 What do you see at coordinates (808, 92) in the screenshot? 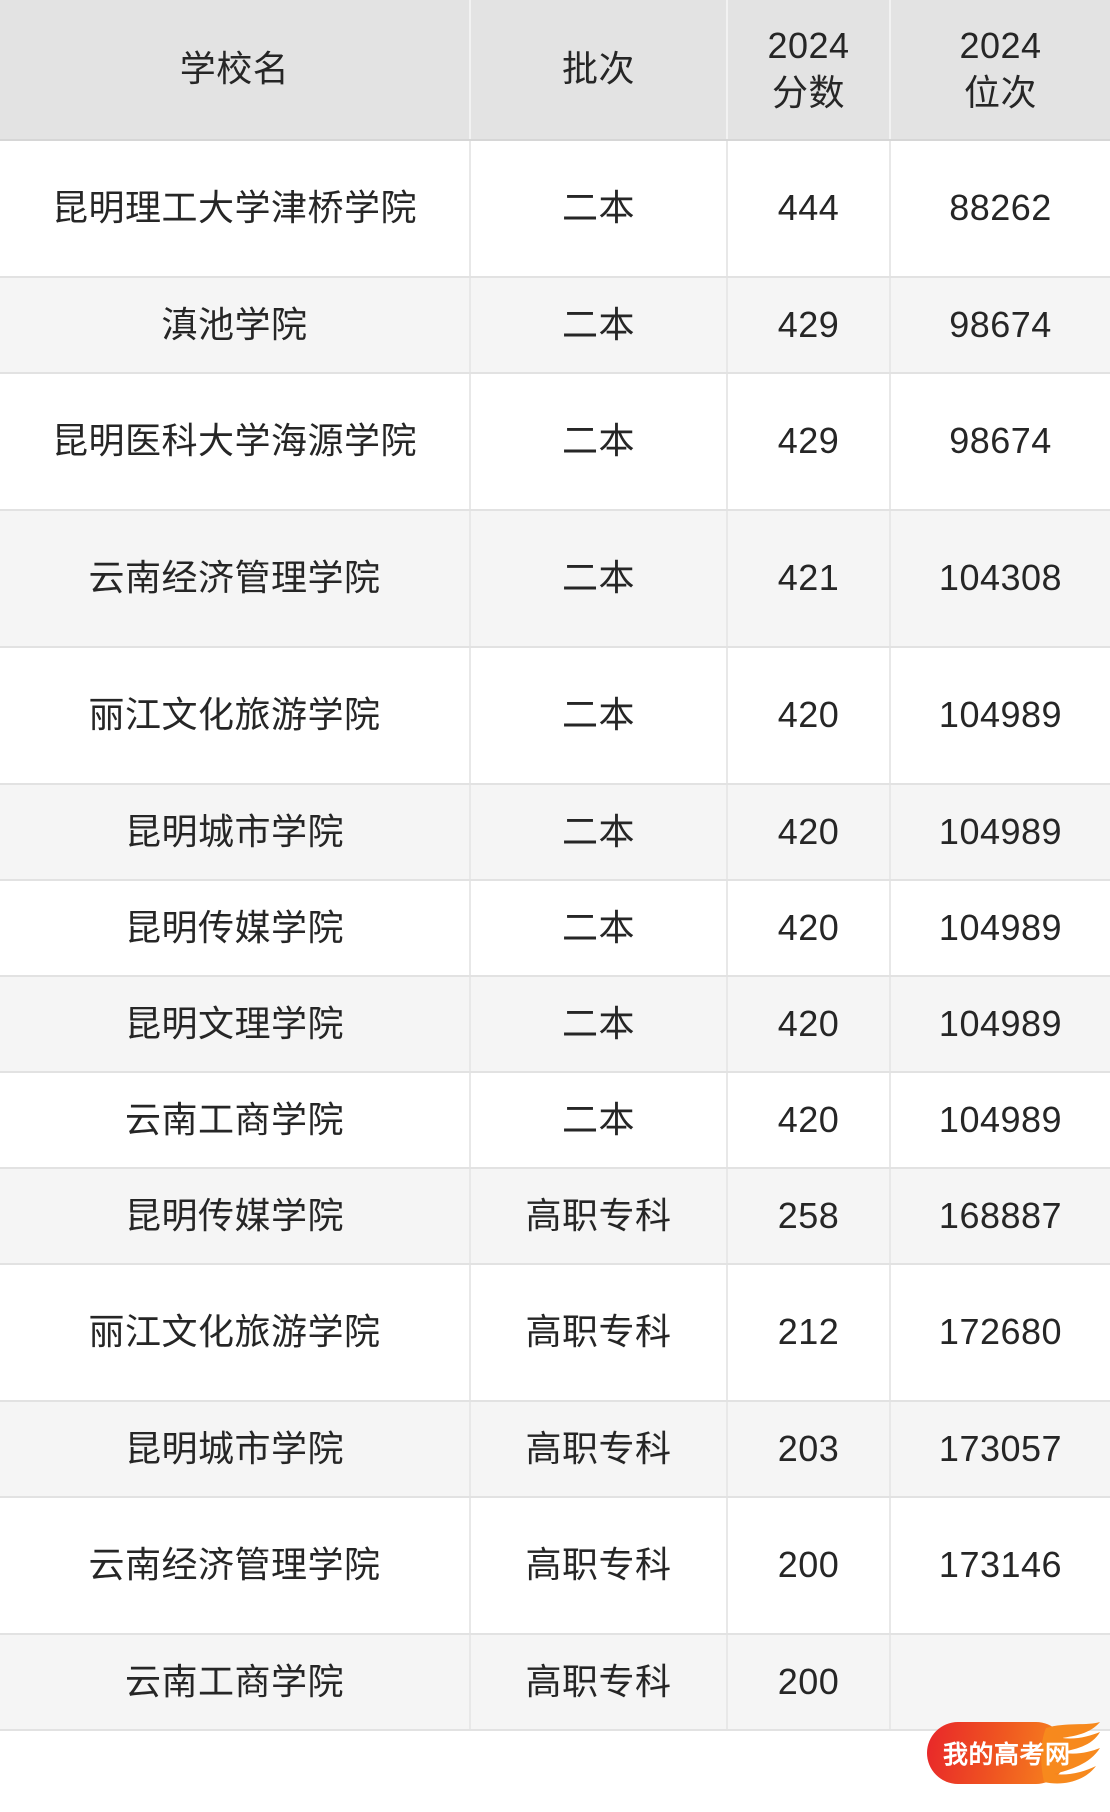
I see `column-header-score-line-2: 分数` at bounding box center [808, 92].